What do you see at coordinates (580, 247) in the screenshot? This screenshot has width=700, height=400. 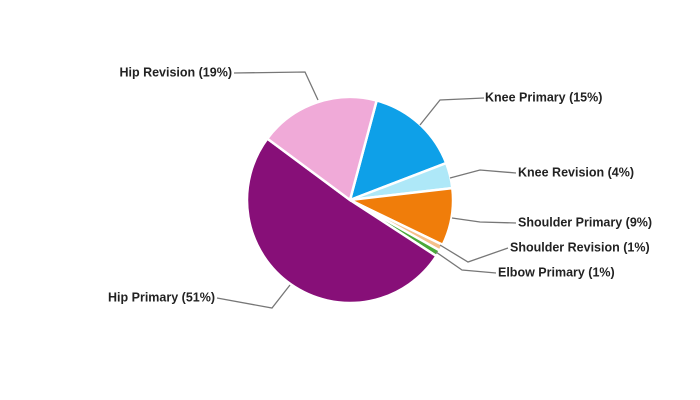 I see `slice-label: Shoulder Revision (1%)` at bounding box center [580, 247].